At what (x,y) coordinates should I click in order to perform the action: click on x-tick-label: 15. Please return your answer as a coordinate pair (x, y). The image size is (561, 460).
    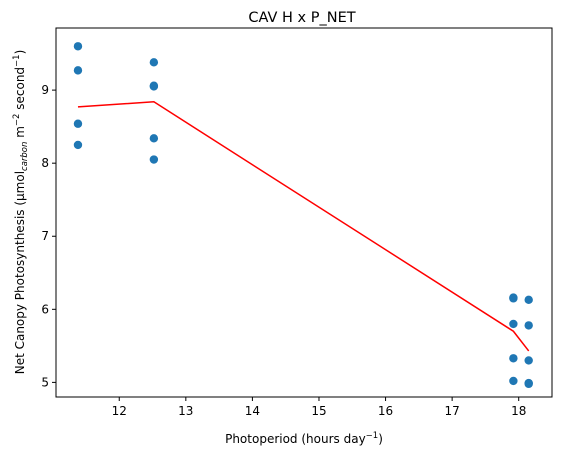
    Looking at the image, I should click on (318, 411).